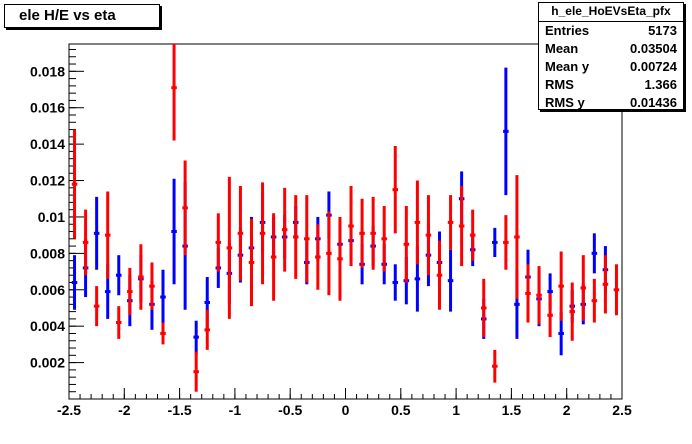 This screenshot has width=692, height=444. I want to click on stats-row-rms: RMS 1.366, so click(611, 85).